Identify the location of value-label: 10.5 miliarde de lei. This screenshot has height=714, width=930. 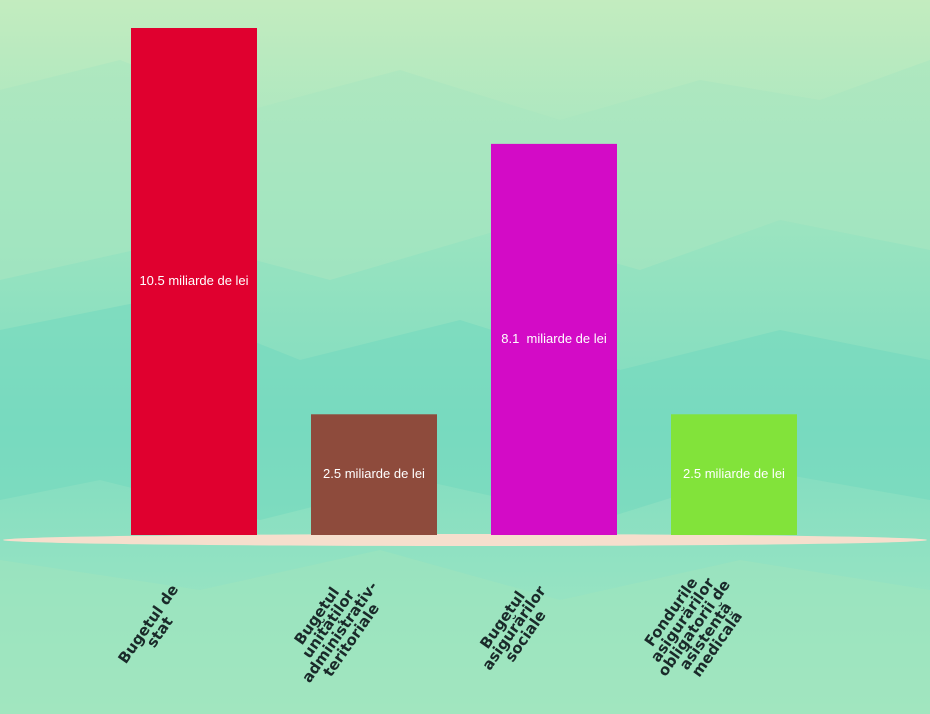
(193, 280).